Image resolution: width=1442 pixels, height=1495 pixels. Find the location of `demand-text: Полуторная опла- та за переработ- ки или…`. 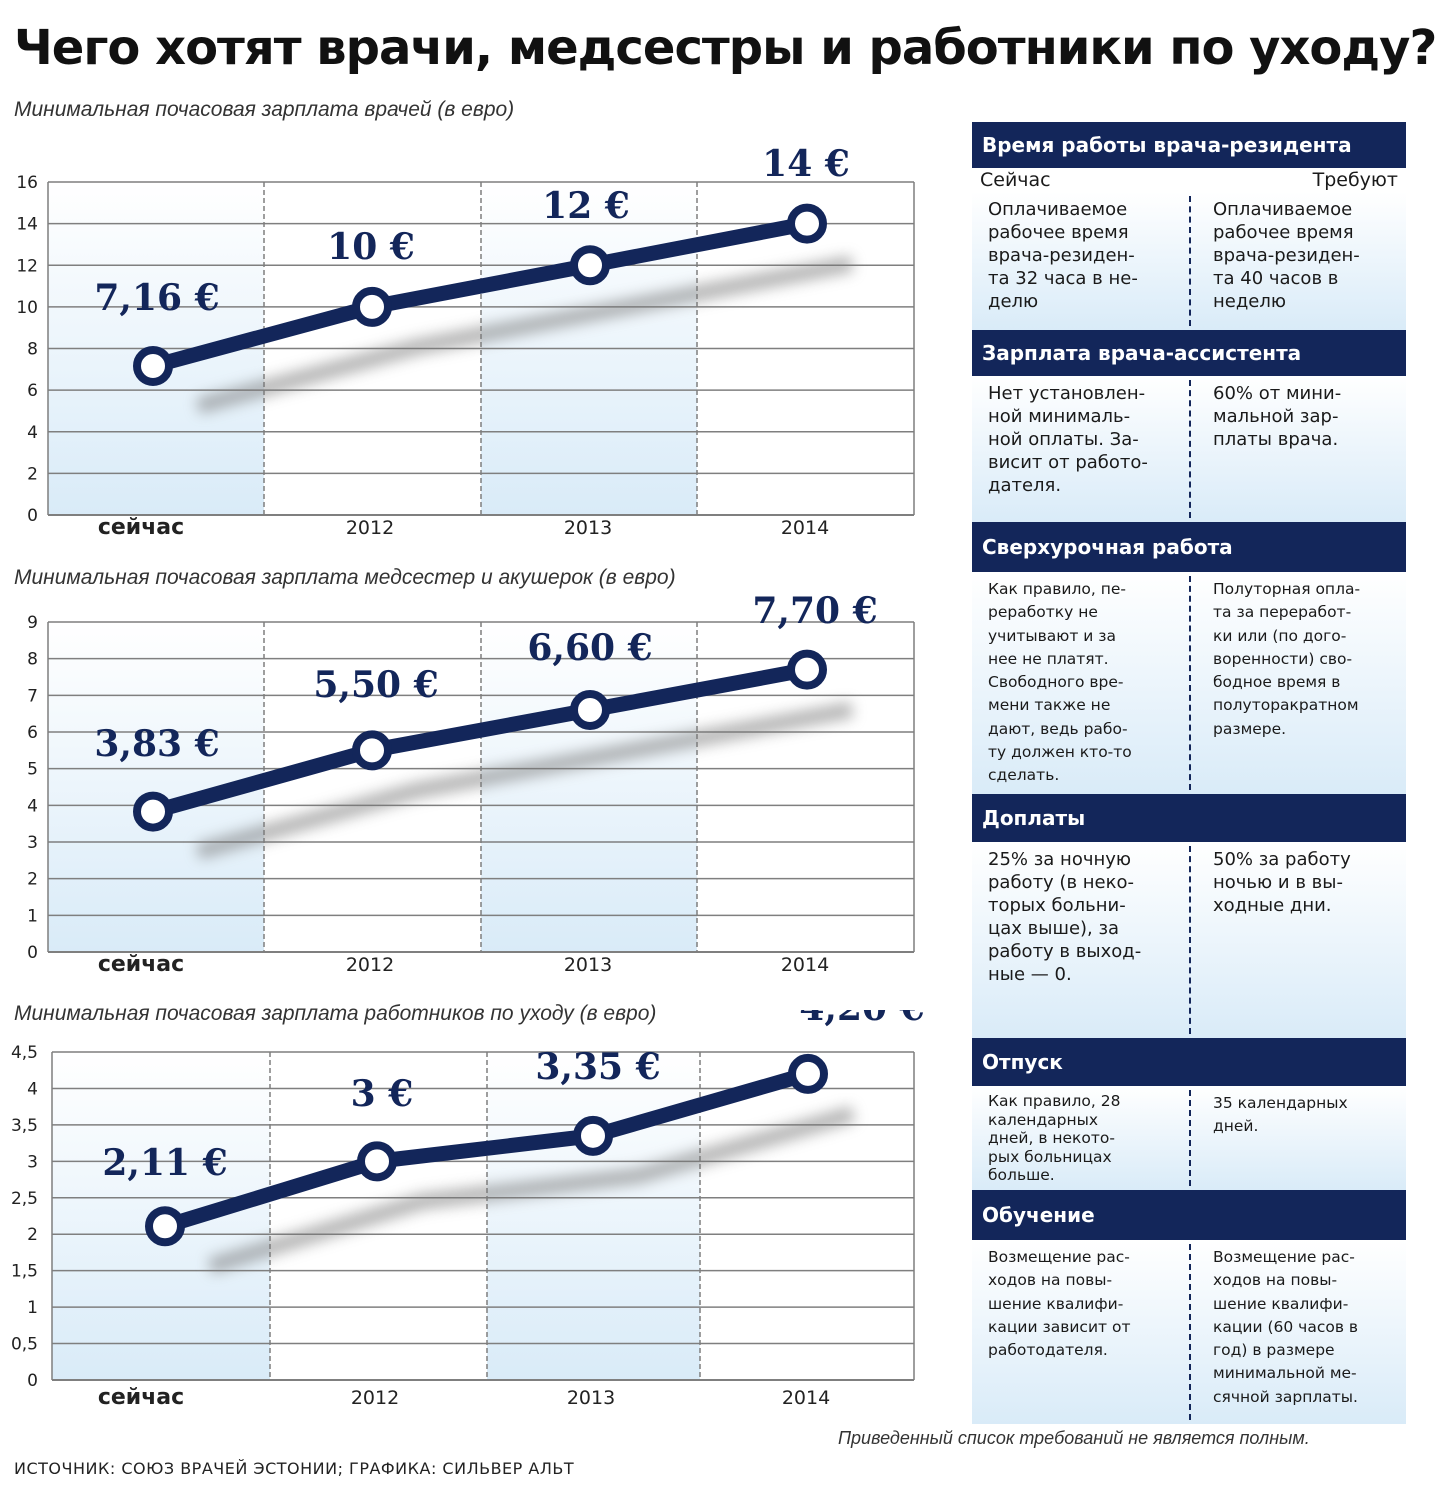

demand-text: Полуторная опла- та за переработ- ки или… is located at coordinates (1297, 683).